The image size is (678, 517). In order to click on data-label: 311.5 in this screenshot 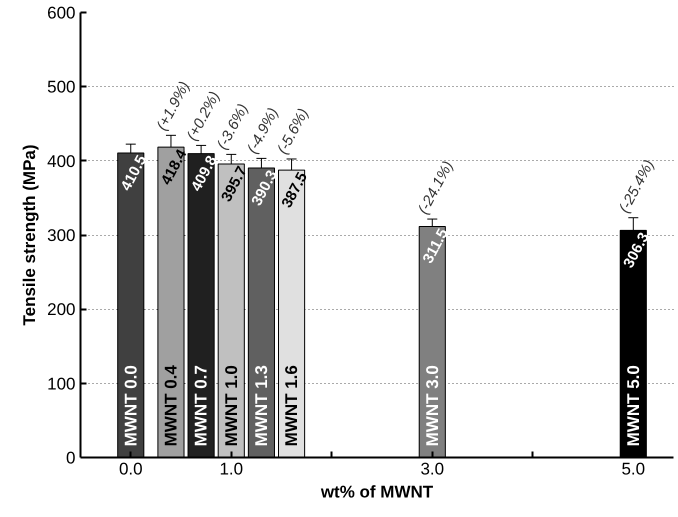, I will do `click(435, 246)`.